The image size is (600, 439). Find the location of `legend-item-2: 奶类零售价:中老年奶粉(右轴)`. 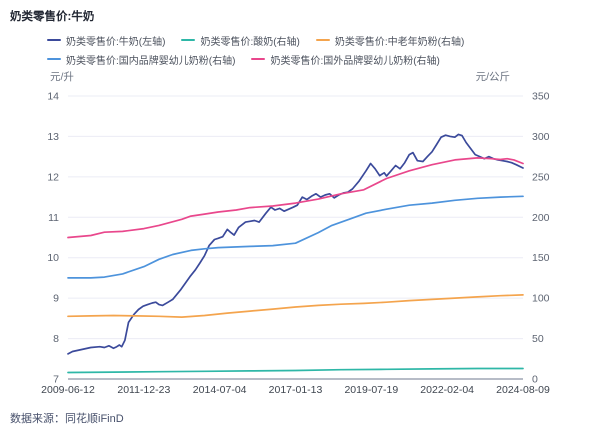

legend-item-2: 奶类零售价:中老年奶粉(右轴) is located at coordinates (390, 40).